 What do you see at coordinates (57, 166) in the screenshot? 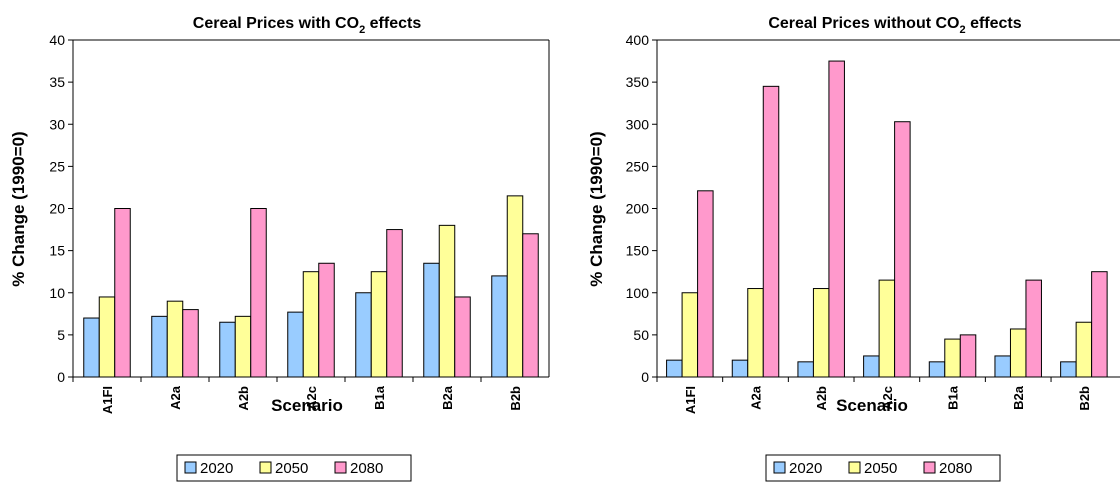
I see `y-tick-label: 25` at bounding box center [57, 166].